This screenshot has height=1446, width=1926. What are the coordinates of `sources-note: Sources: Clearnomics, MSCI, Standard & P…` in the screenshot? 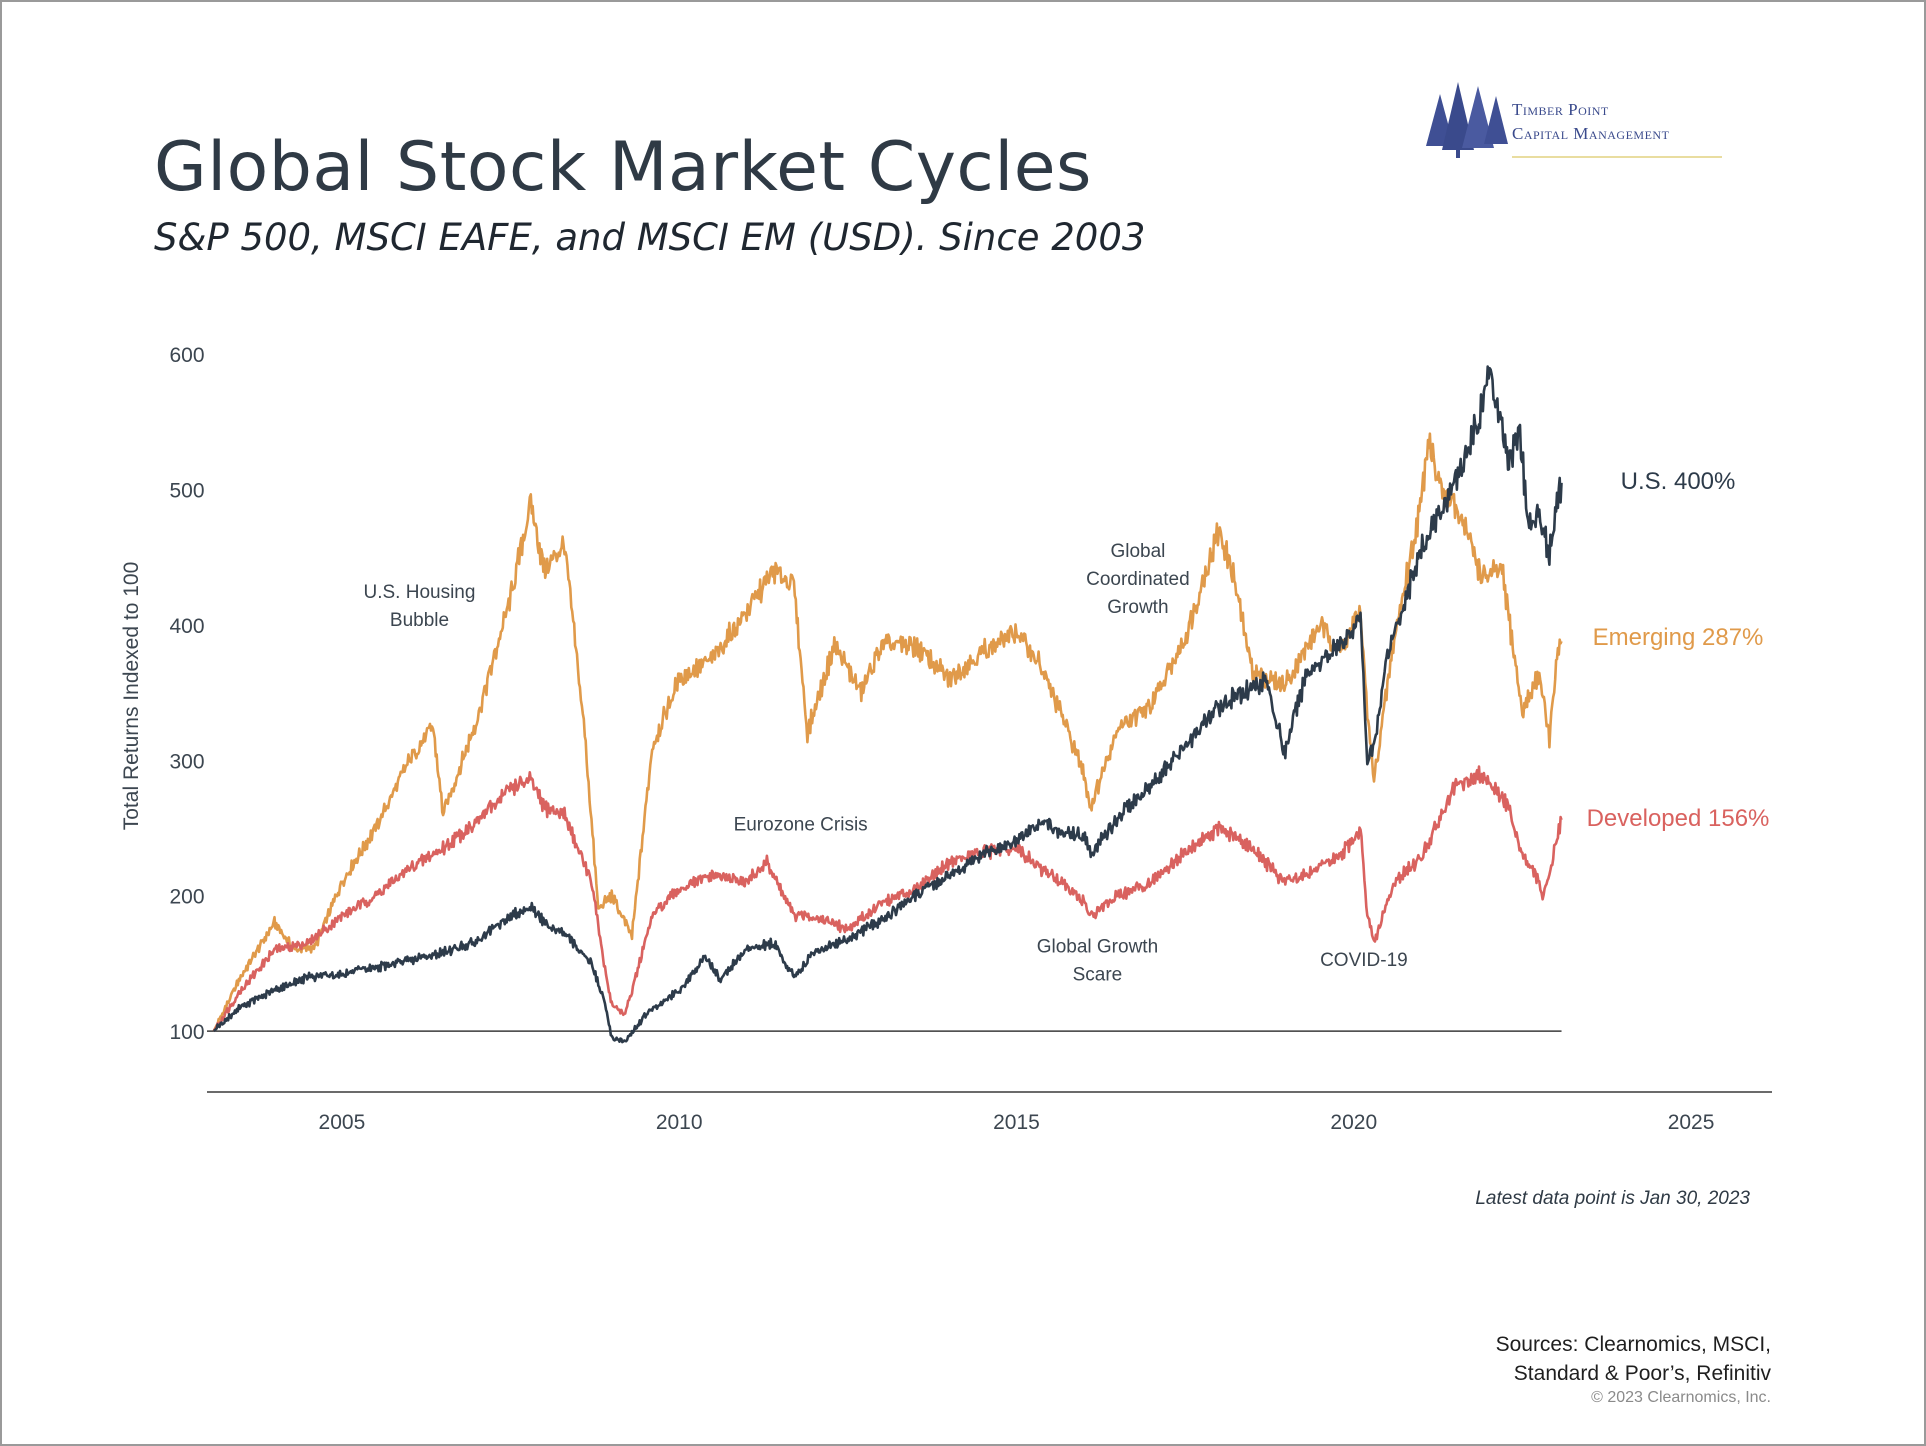 It's located at (1633, 1359).